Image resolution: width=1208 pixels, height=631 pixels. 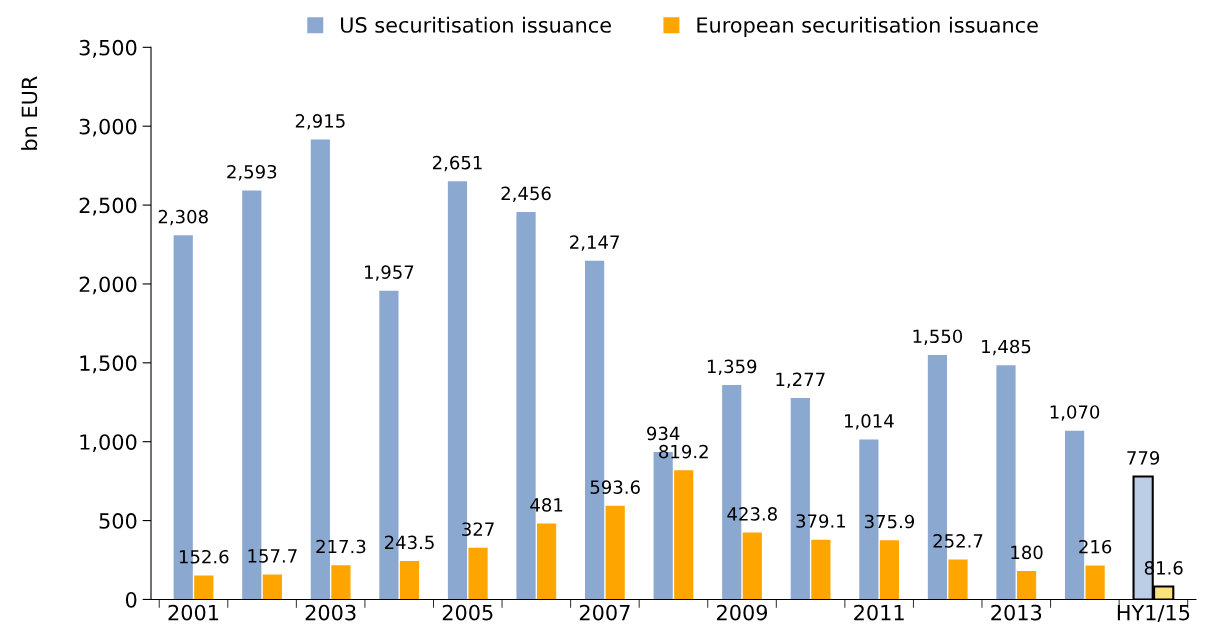 I want to click on data-label: 2,651, so click(x=457, y=163).